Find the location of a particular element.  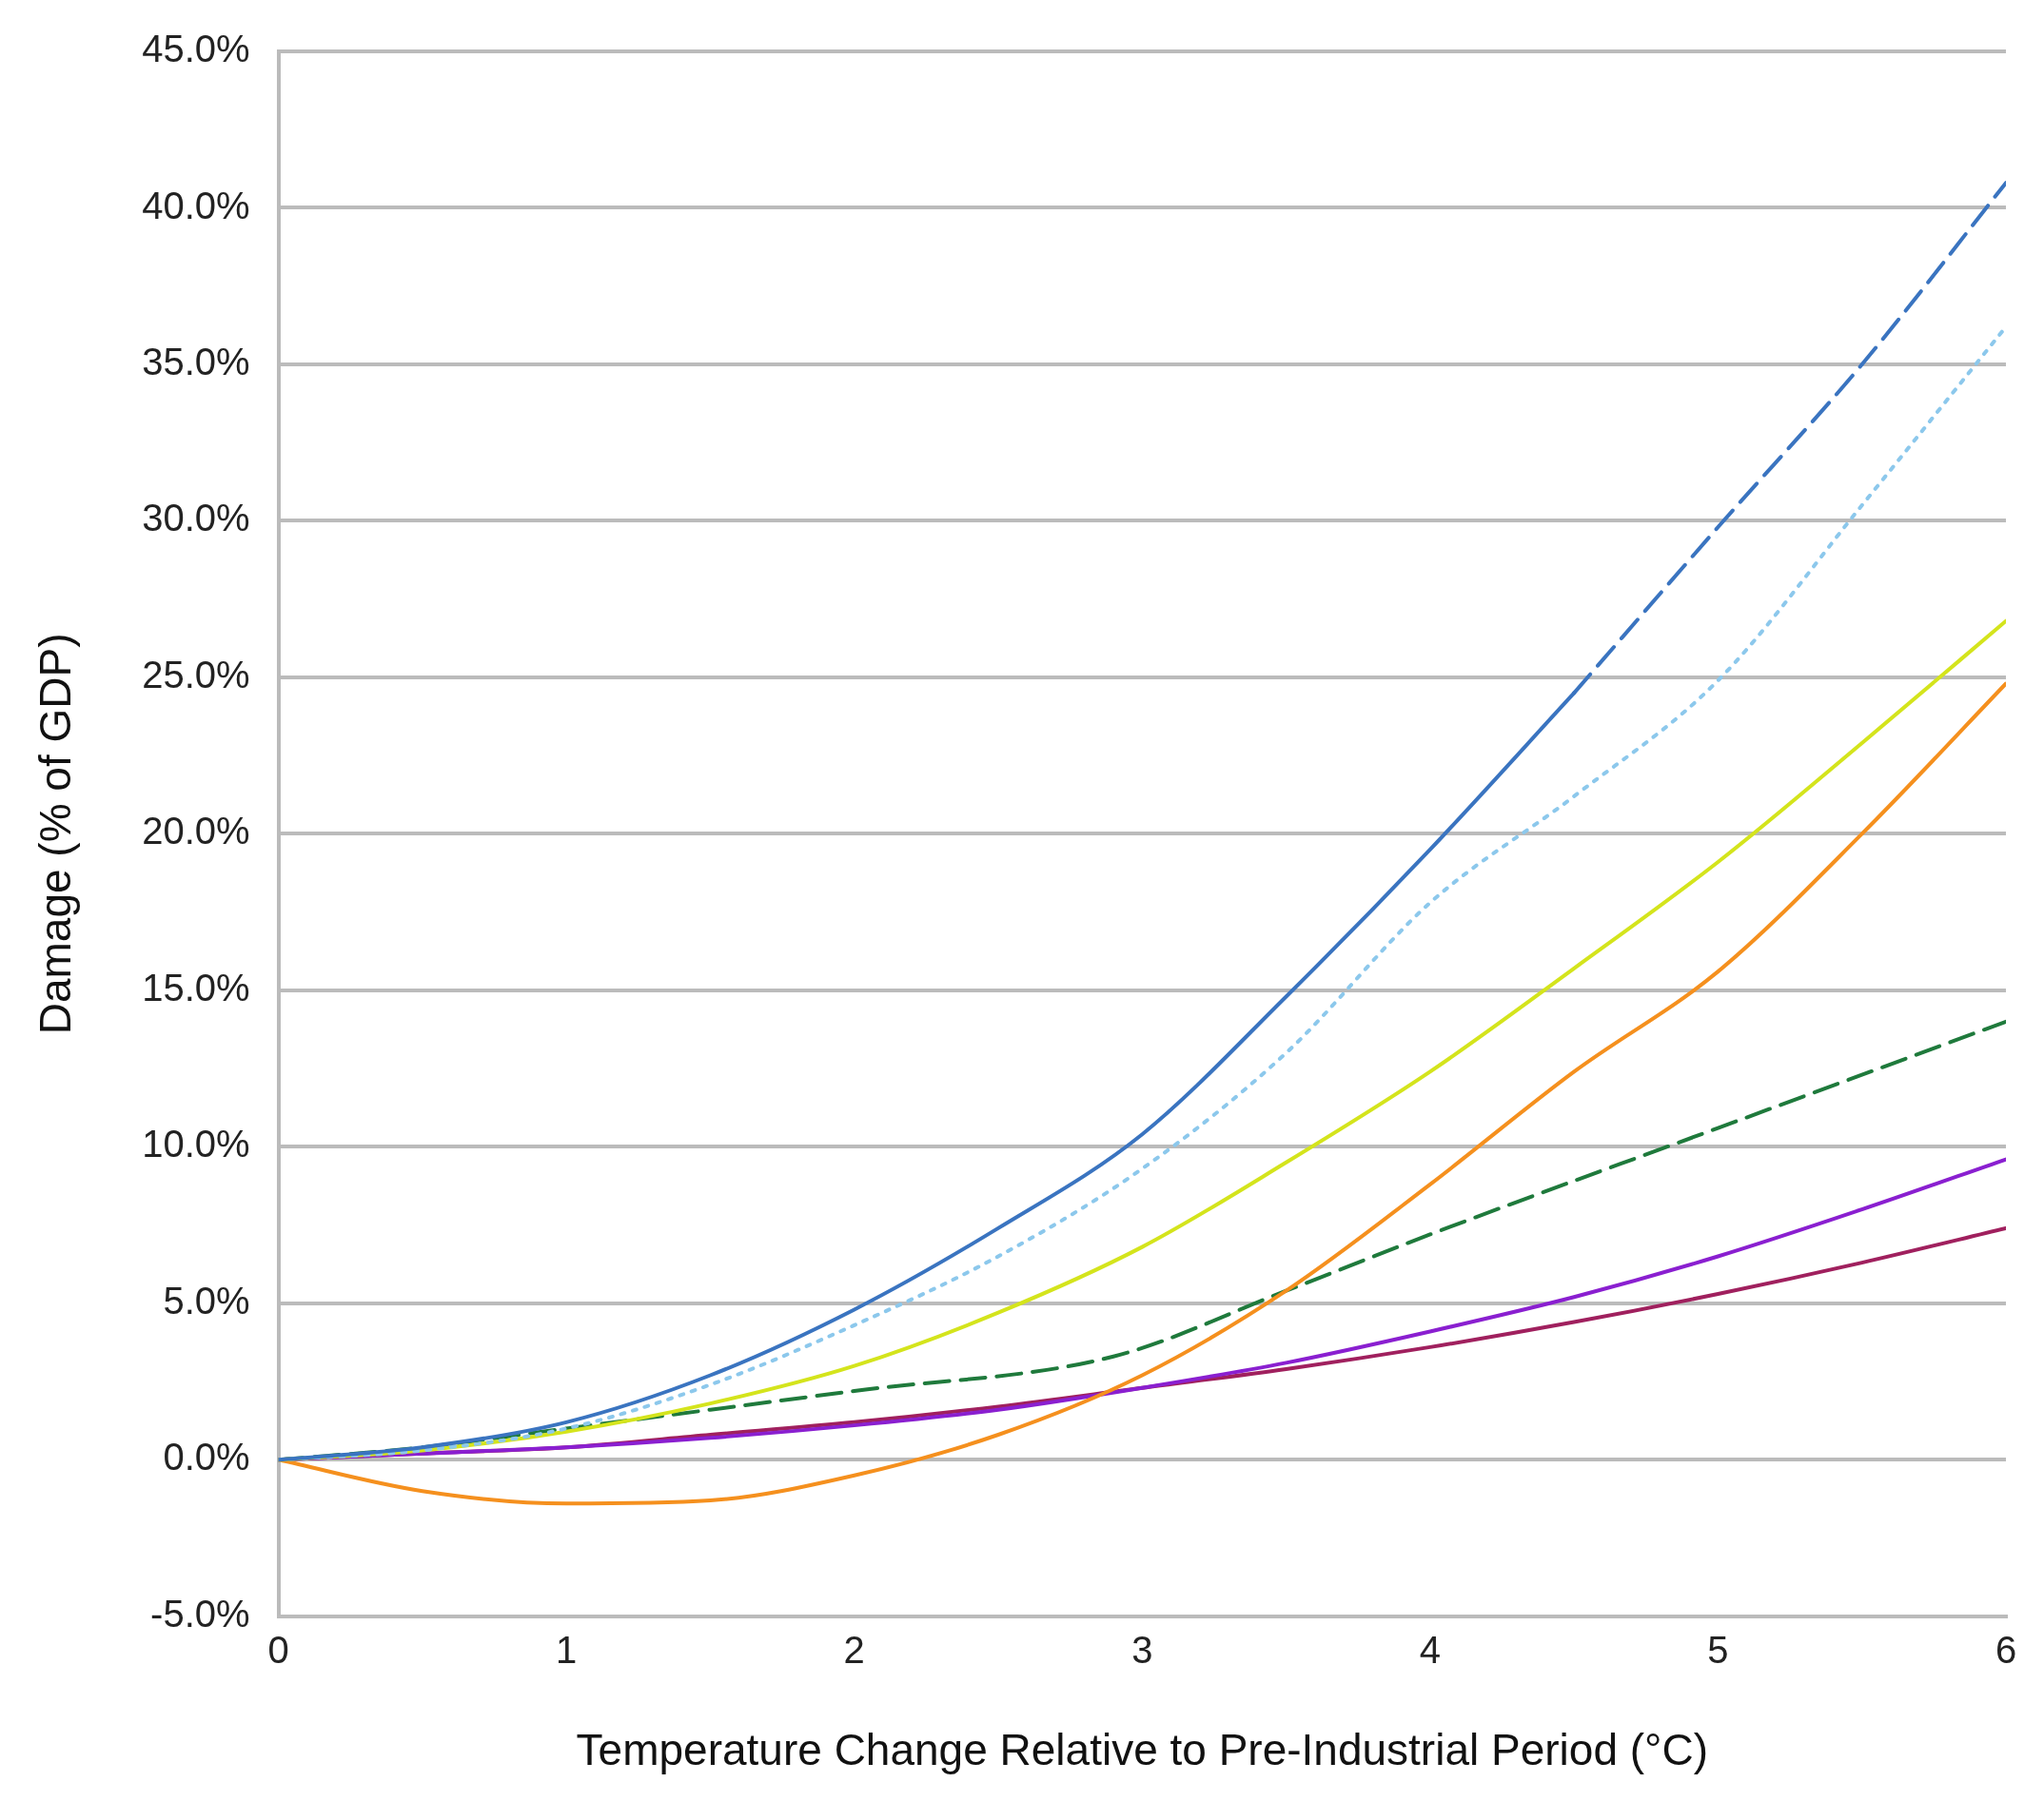

y-axis-title: Damage (% of GDP) is located at coordinates (56, 834).